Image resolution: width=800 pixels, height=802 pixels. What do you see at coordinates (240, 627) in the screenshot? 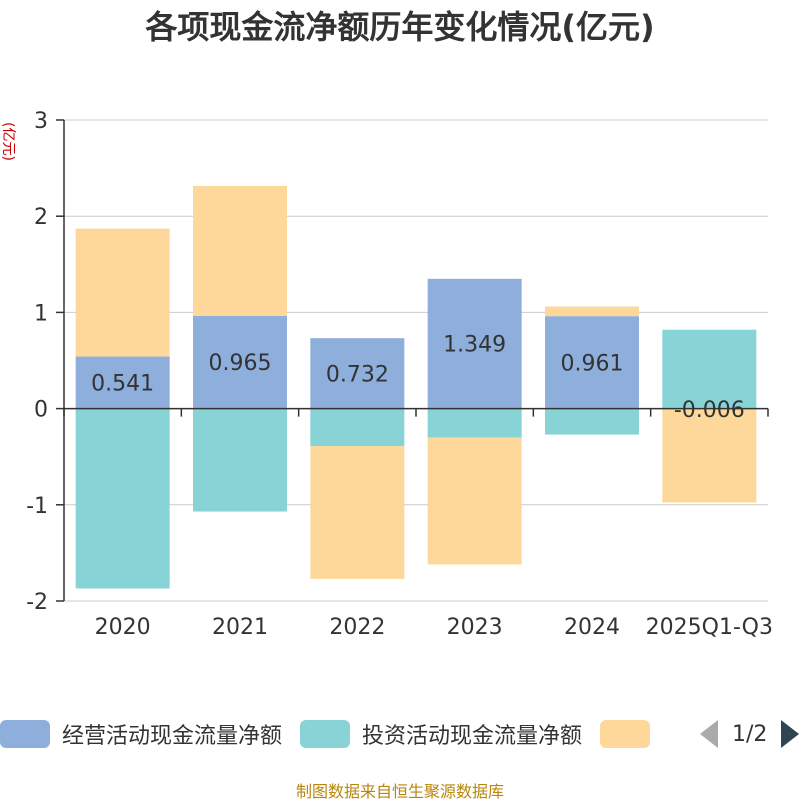
I see `x-tick-label: 2021` at bounding box center [240, 627].